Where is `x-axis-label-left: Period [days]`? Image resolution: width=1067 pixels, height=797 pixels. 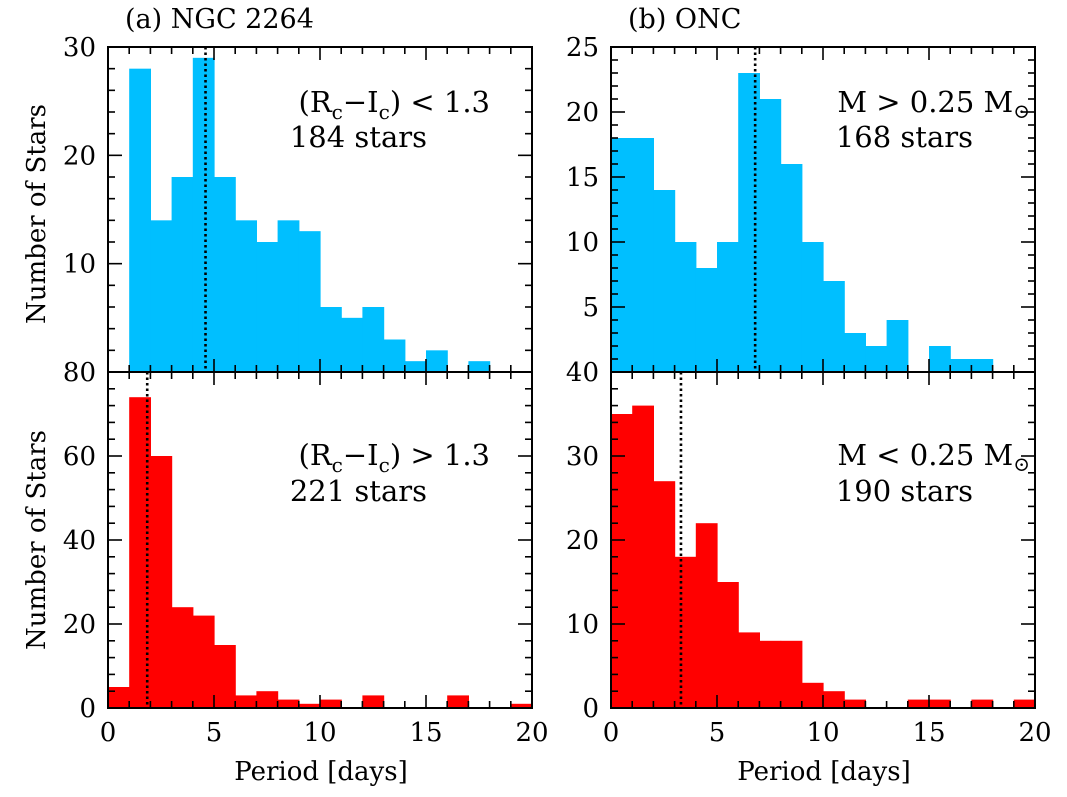 x-axis-label-left: Period [days] is located at coordinates (320, 772).